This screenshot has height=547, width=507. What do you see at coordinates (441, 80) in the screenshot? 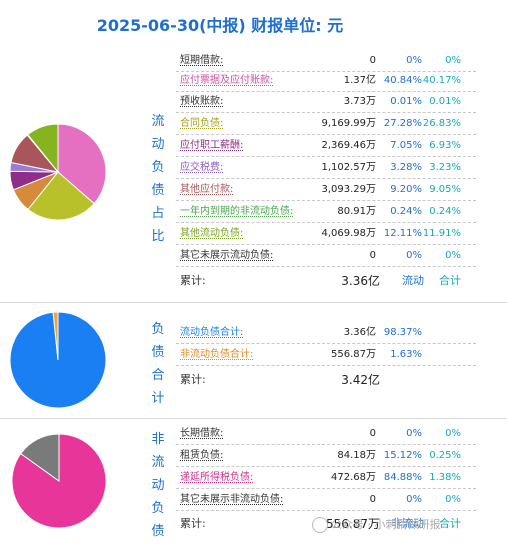
I see `row-percent-total: 40.17%` at bounding box center [441, 80].